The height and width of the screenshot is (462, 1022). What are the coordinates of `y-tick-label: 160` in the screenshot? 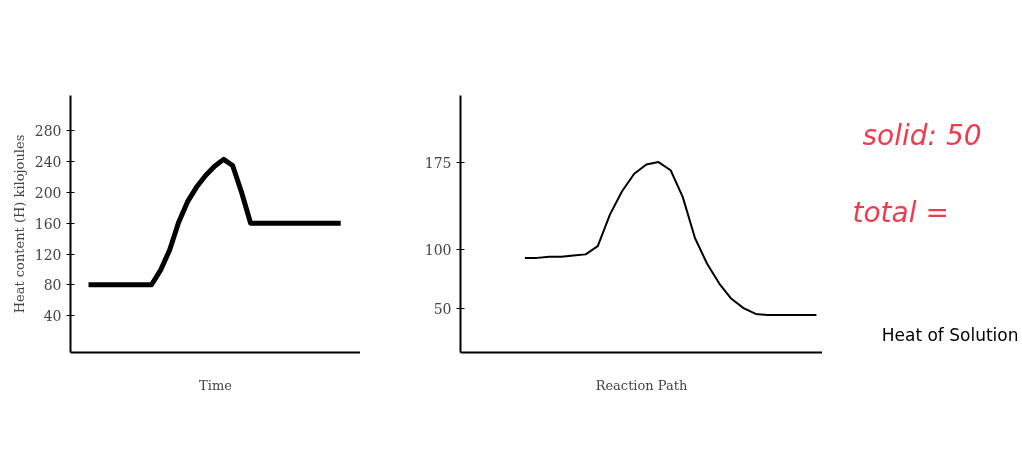 It's located at (48, 223).